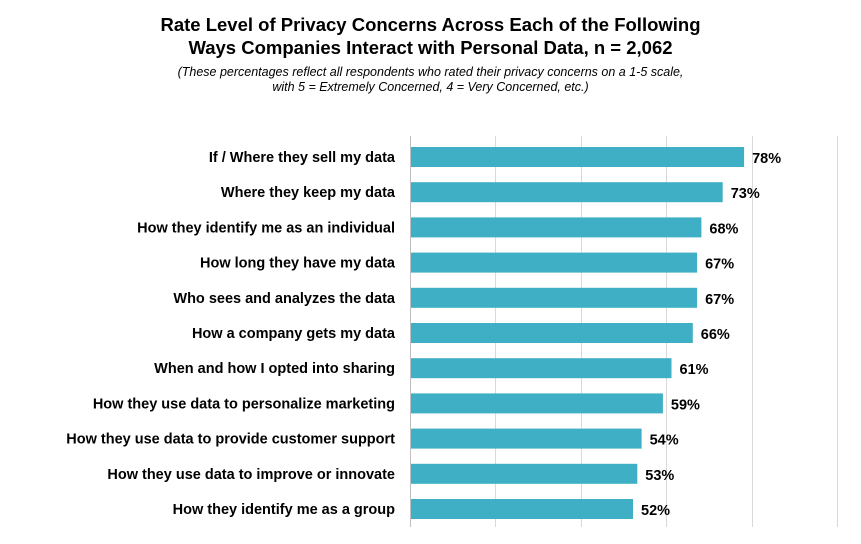  Describe the element at coordinates (766, 159) in the screenshot. I see `value-label-1: 78%` at that location.